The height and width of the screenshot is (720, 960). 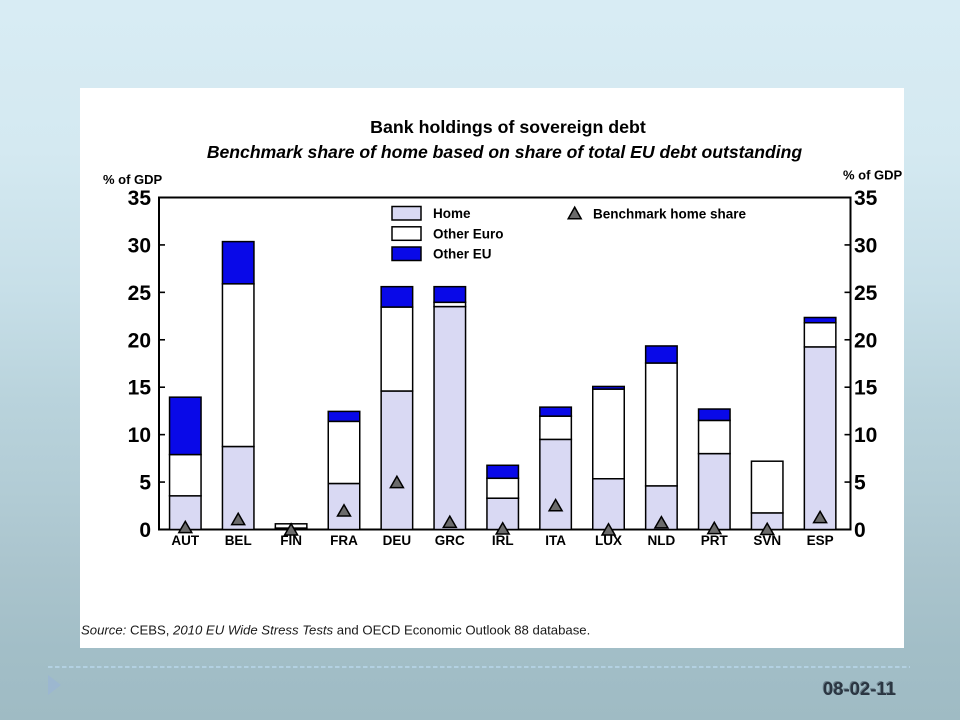 I want to click on svg-text: SVN, so click(x=767, y=540).